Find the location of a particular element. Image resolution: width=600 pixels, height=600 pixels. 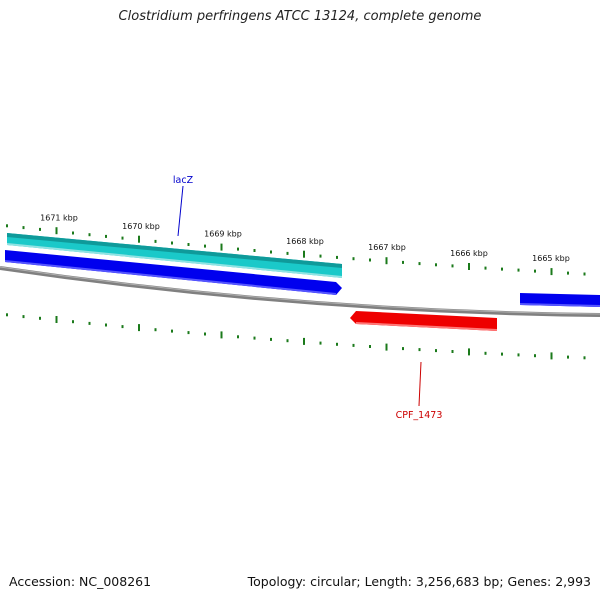

genome-backbone is located at coordinates (300, 291).